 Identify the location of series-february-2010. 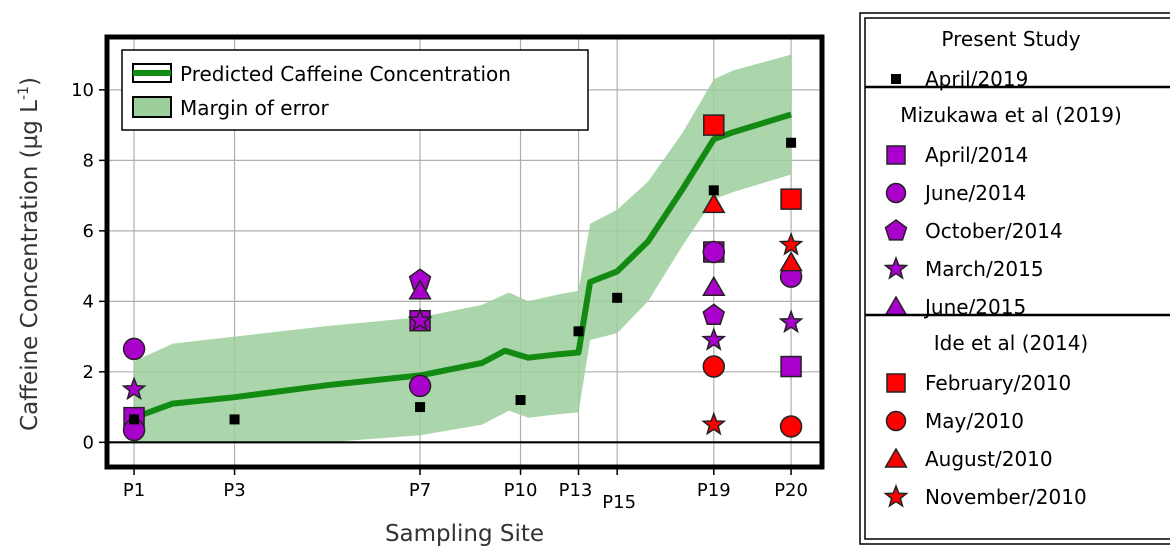
(752, 162).